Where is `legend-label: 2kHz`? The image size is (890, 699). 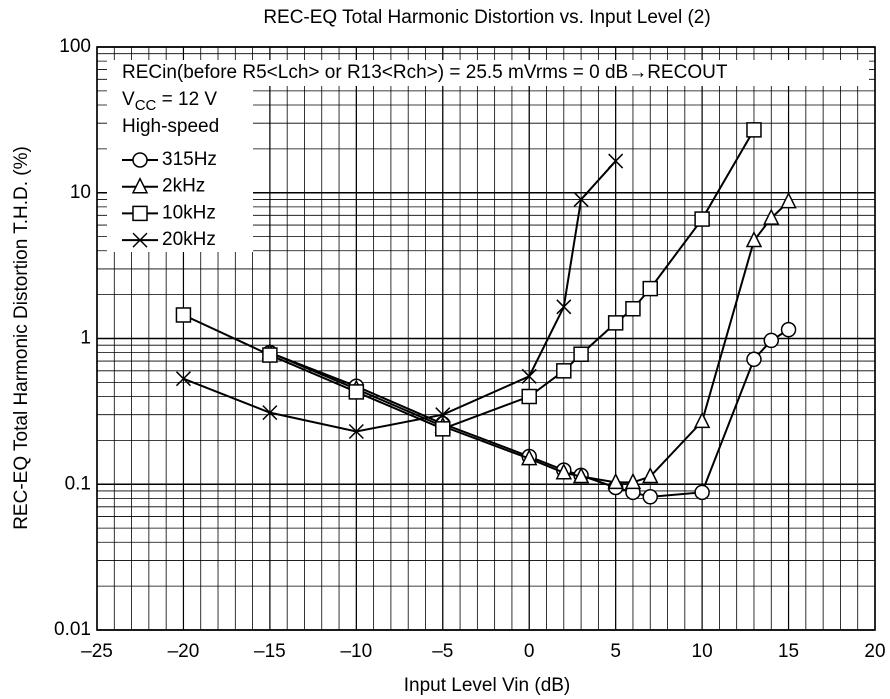
legend-label: 2kHz is located at coordinates (183, 186).